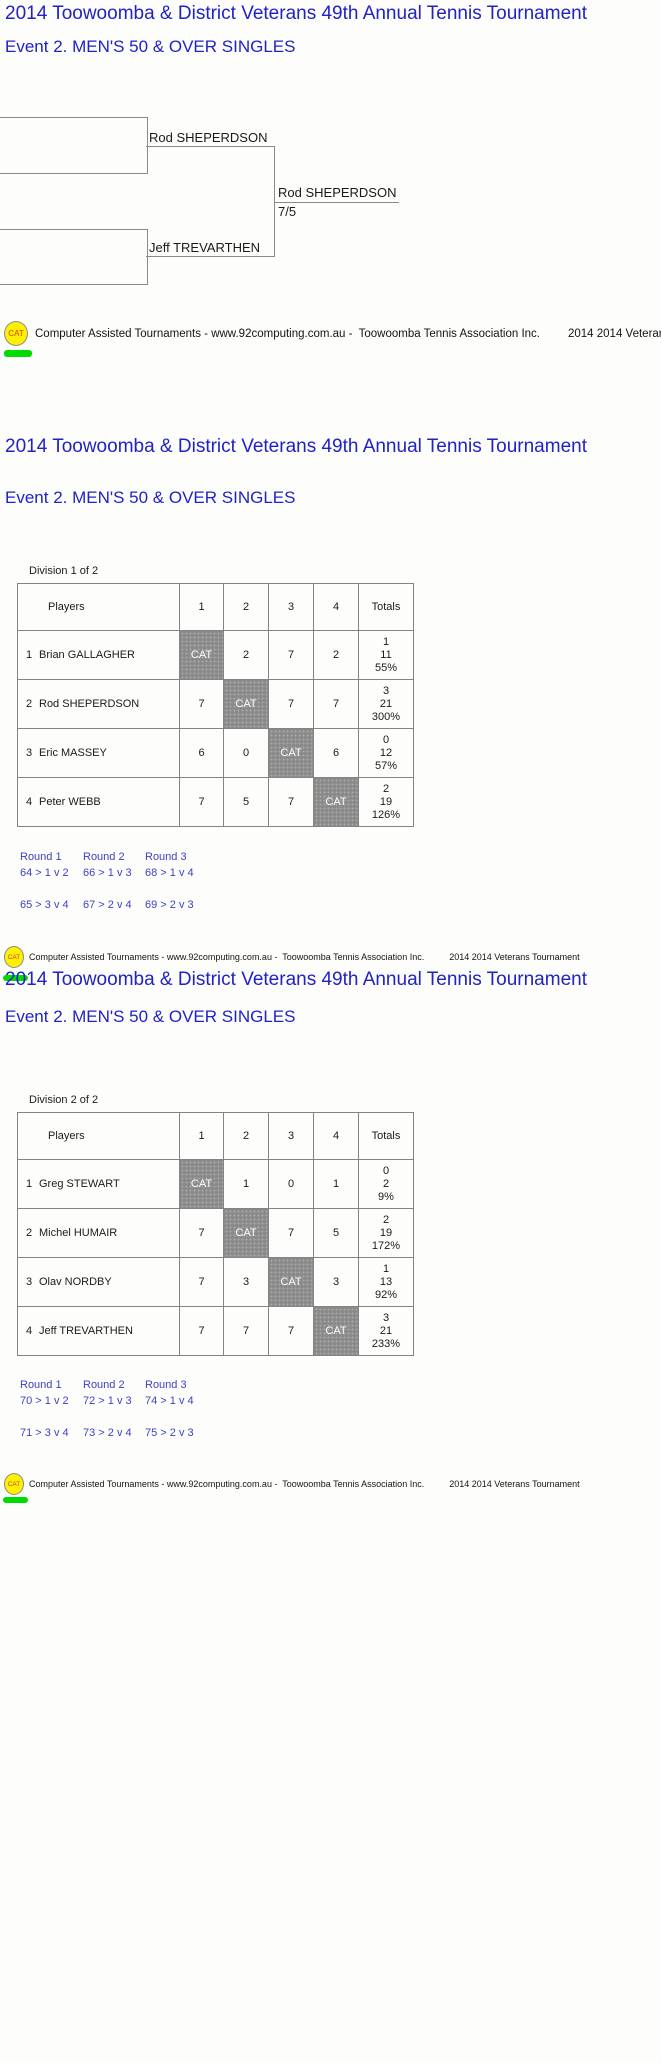 The width and height of the screenshot is (661, 2063). I want to click on column-header: Totals, so click(386, 607).